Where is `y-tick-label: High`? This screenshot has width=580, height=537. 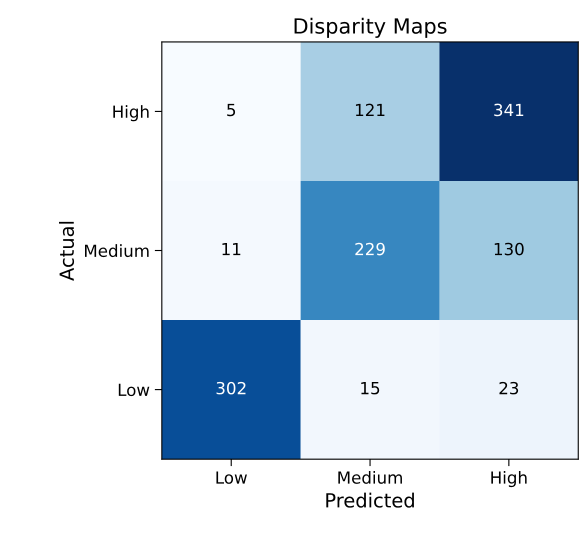 y-tick-label: High is located at coordinates (131, 113).